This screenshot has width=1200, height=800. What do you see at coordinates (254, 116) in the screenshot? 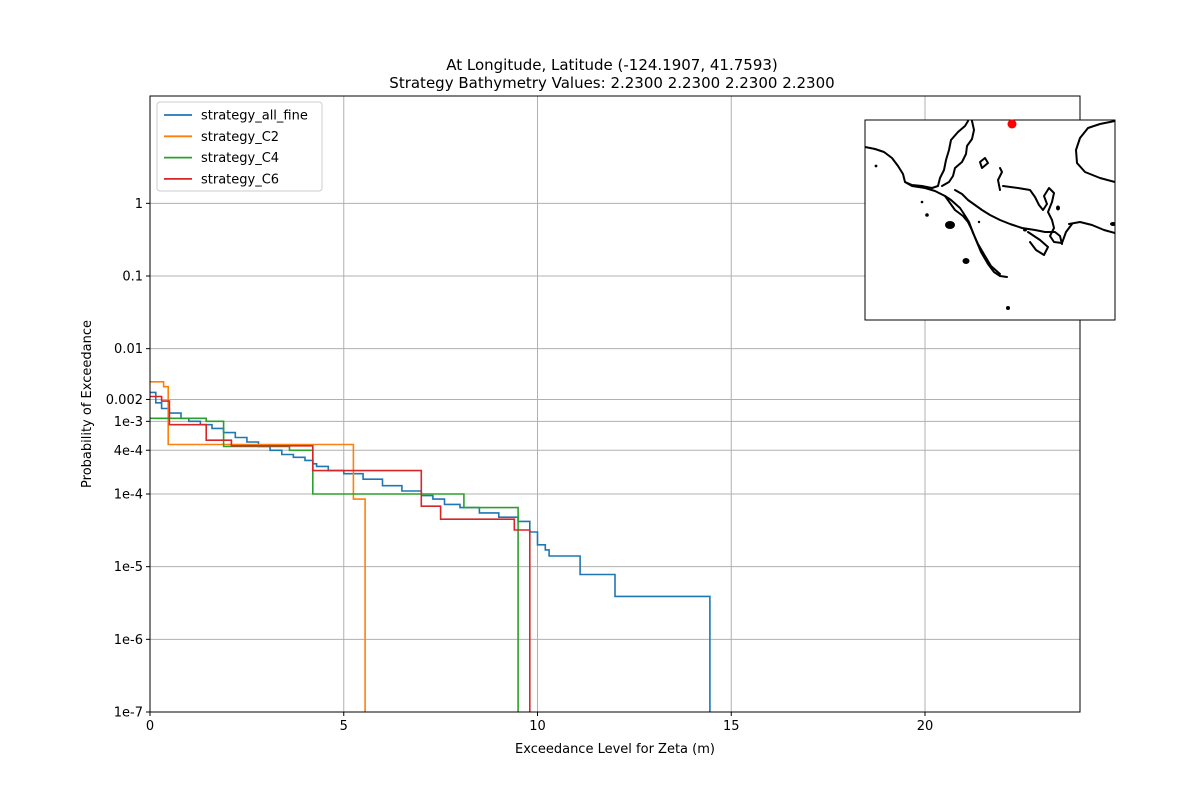
I see `legend-label-strategy_all_fine: strategy_all_fine` at bounding box center [254, 116].